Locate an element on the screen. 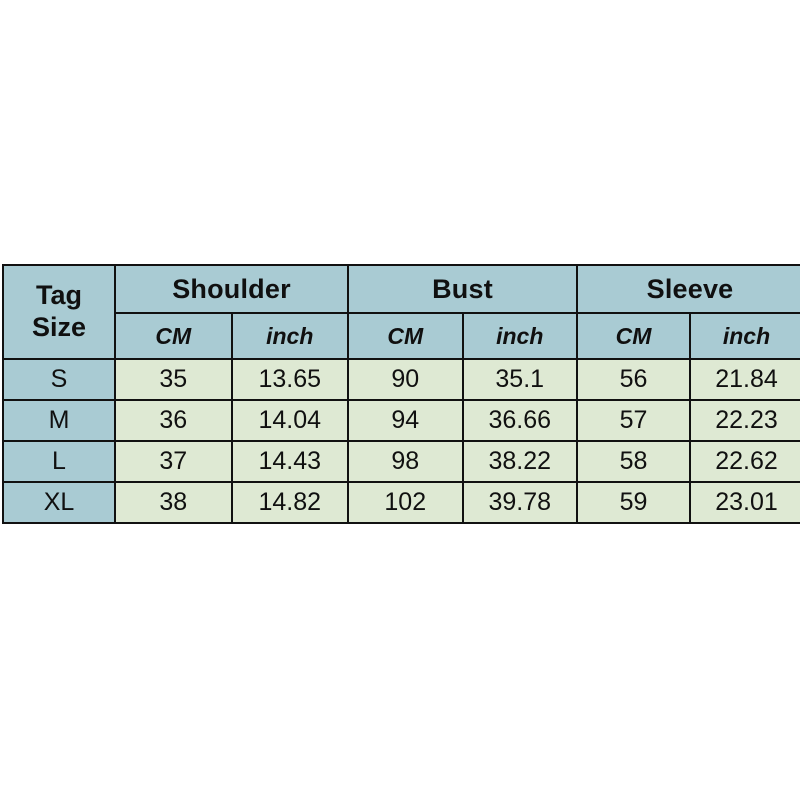  cell-sleeve-inch: 22.23 is located at coordinates (744, 420).